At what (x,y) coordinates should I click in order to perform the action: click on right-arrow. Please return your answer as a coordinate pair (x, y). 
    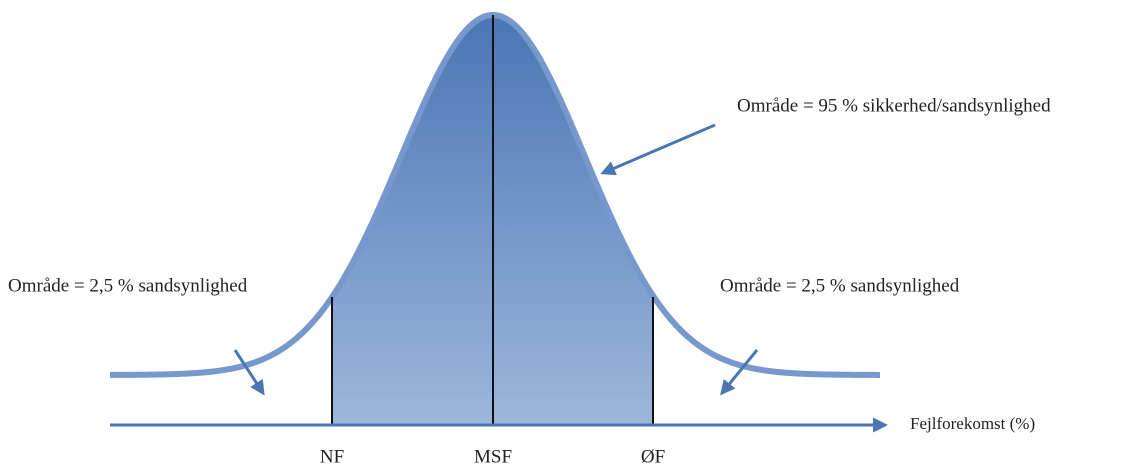
    Looking at the image, I should click on (739, 372).